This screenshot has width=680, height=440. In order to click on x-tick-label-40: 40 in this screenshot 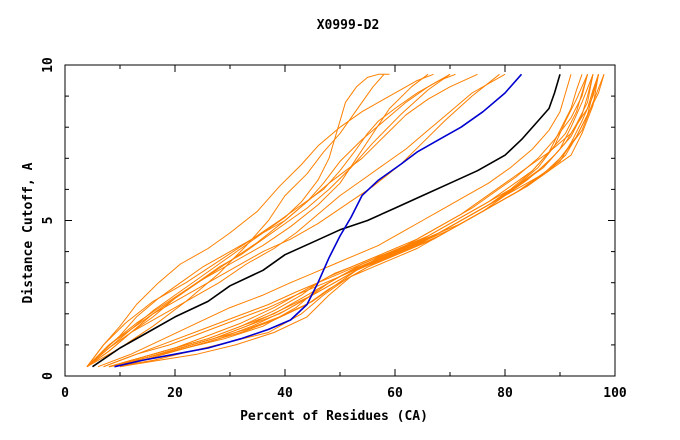, I will do `click(285, 393)`.